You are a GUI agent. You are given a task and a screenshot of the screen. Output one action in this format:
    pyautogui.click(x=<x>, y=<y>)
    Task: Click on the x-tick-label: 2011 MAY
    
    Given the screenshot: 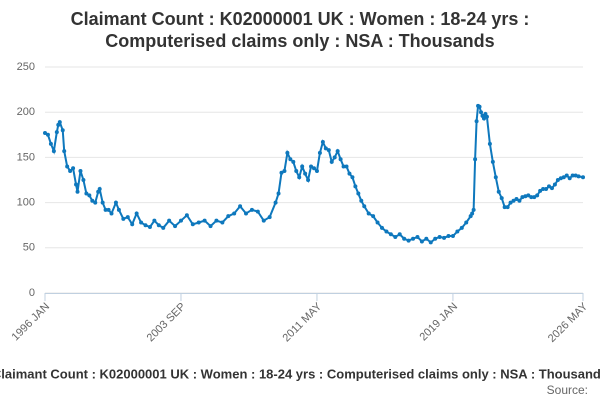 What is the action you would take?
    pyautogui.click(x=302, y=322)
    